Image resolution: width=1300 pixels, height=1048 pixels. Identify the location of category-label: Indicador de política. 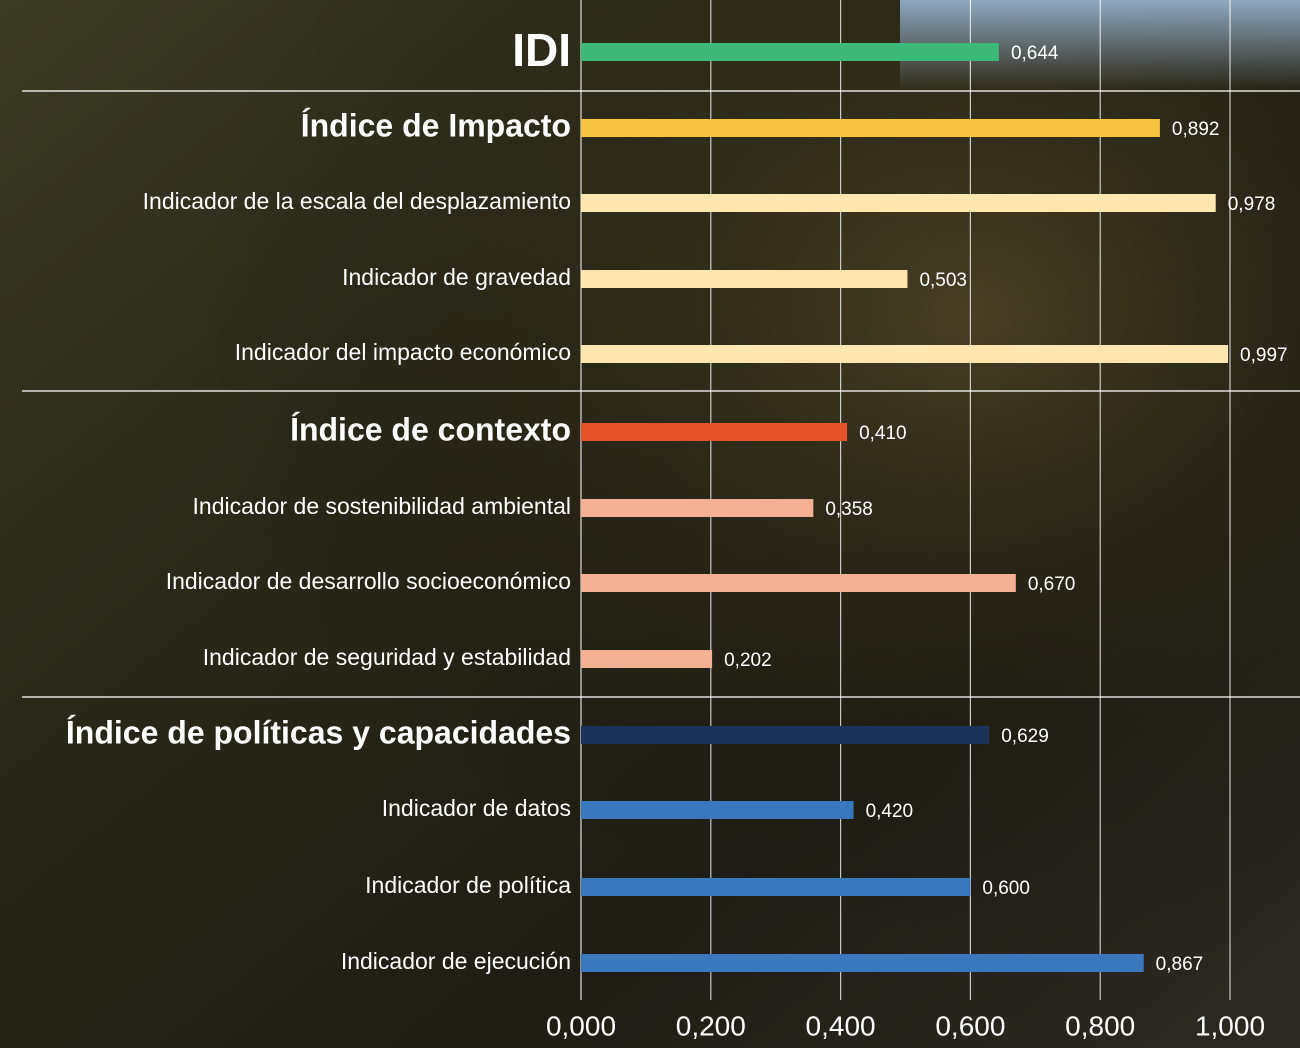
(468, 885).